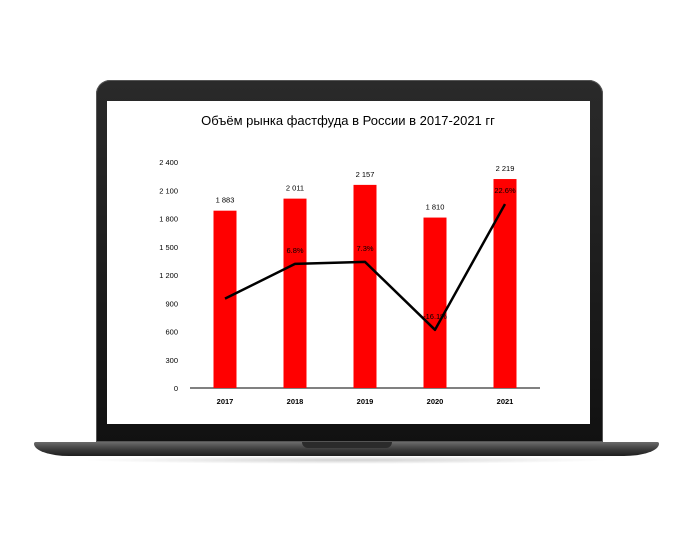 This screenshot has height=554, width=693. Describe the element at coordinates (168, 219) in the screenshot. I see `y-tick-label: 1 800` at that location.